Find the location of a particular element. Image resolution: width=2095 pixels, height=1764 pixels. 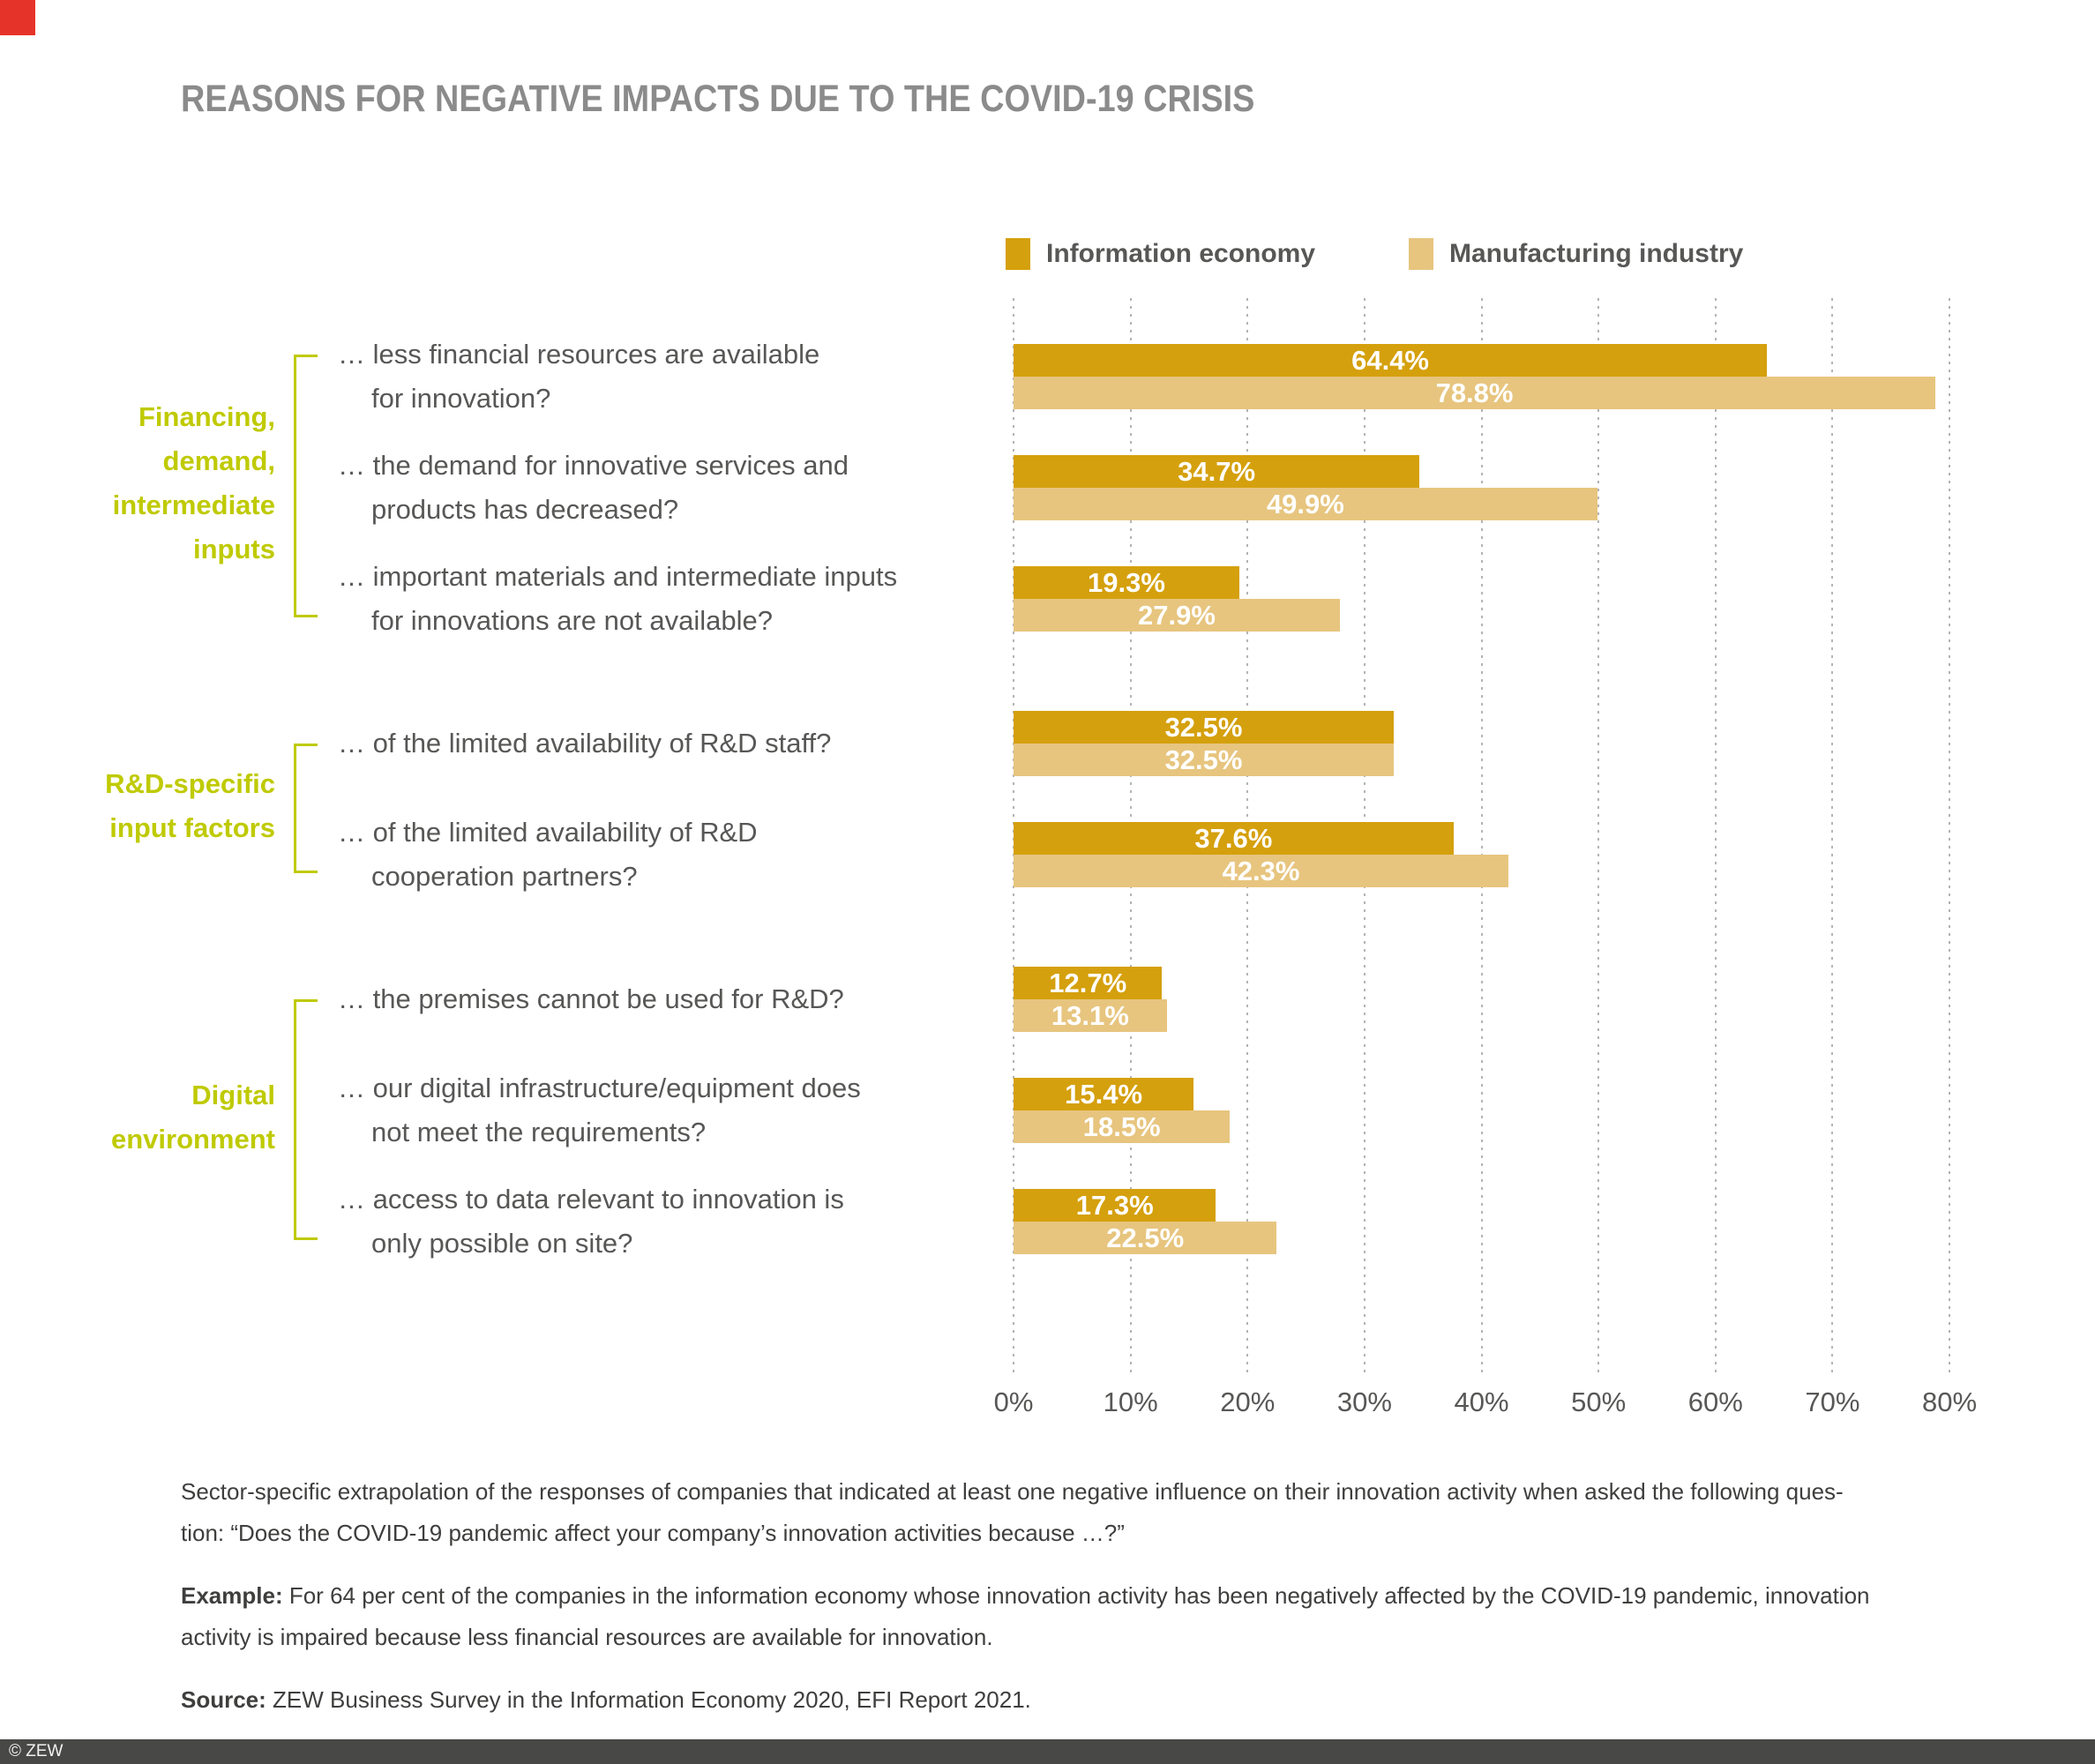

axis-tick-label: 70% is located at coordinates (1832, 1402).